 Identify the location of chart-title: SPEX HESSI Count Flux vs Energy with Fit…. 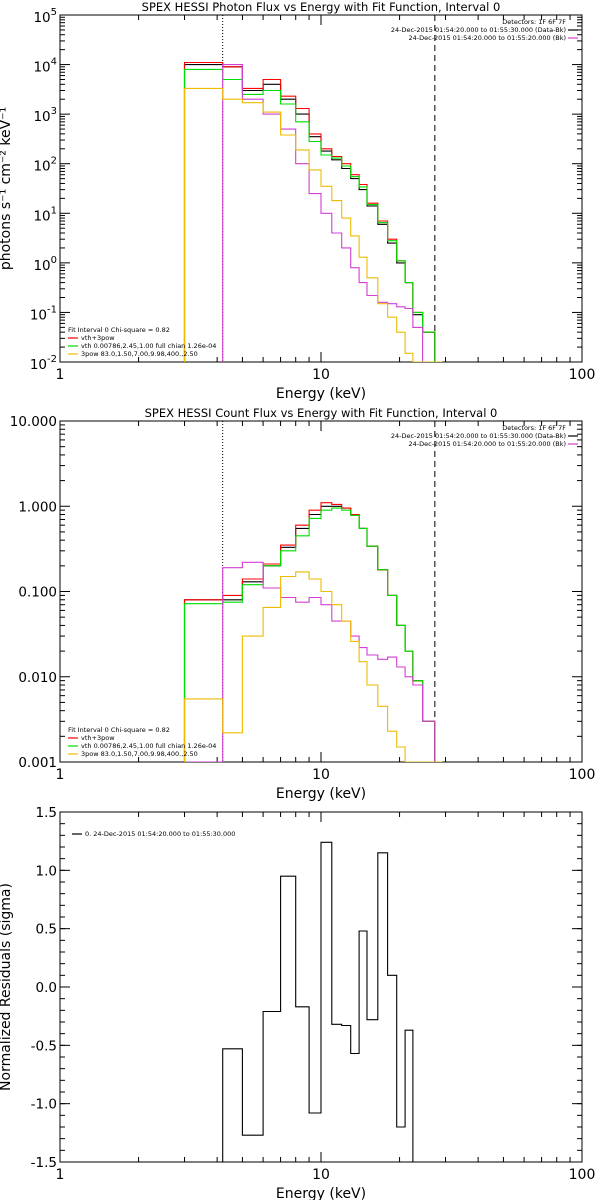
(321, 413).